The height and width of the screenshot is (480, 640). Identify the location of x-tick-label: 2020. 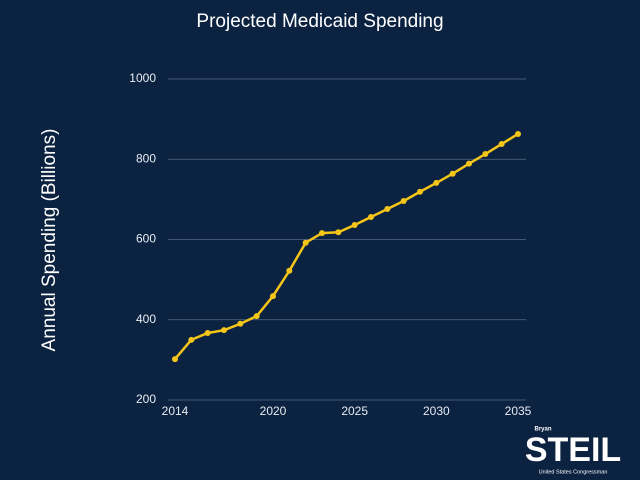
(273, 411).